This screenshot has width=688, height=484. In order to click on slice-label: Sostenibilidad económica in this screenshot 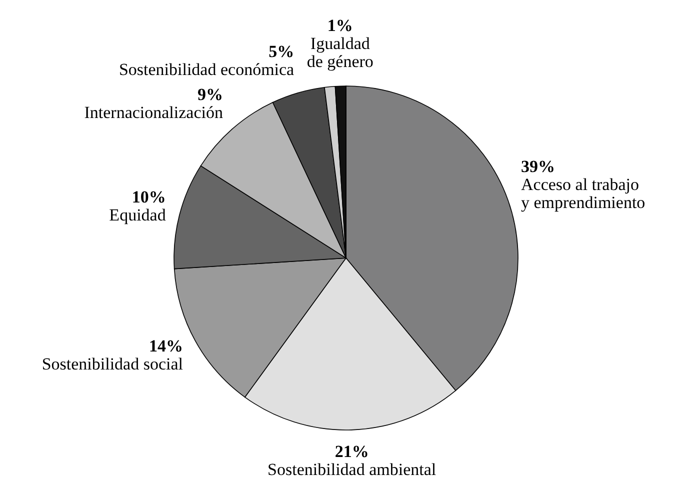, I will do `click(206, 70)`.